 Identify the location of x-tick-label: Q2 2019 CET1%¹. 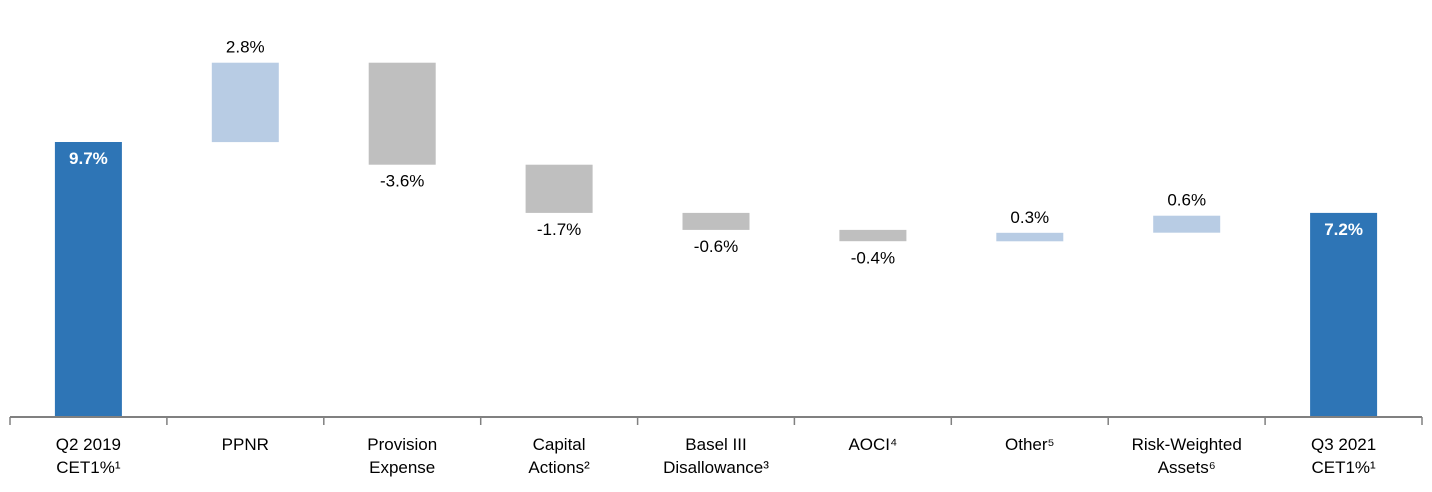
(88, 456).